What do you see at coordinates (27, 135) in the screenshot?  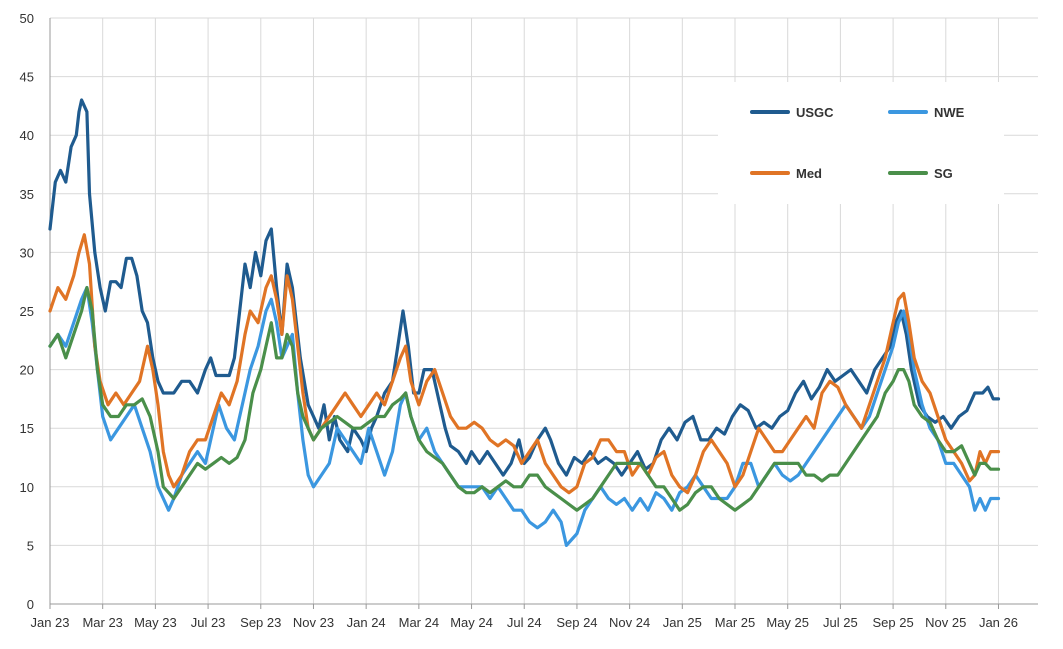 I see `y-tick-label: 40` at bounding box center [27, 135].